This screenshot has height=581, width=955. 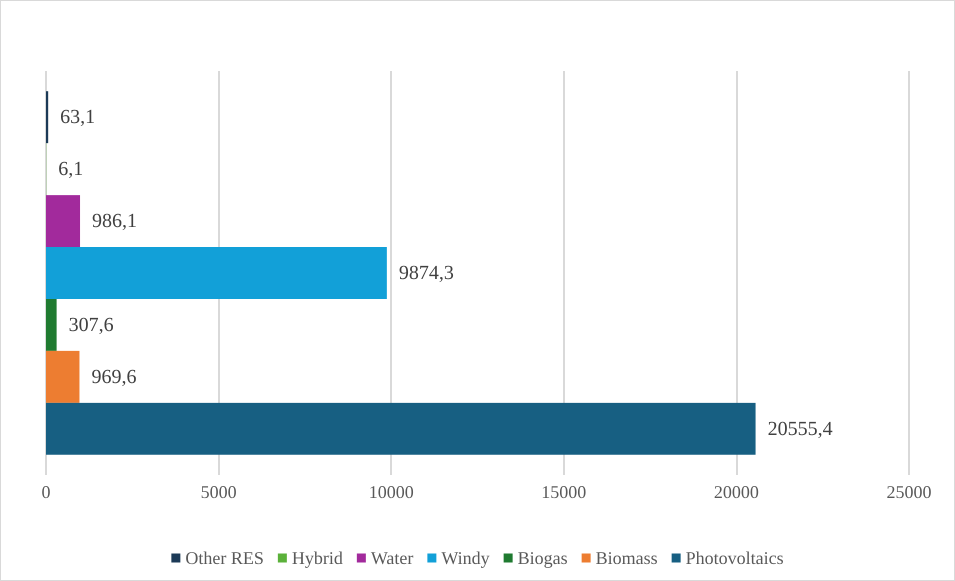 What do you see at coordinates (392, 558) in the screenshot?
I see `legend-label: Water` at bounding box center [392, 558].